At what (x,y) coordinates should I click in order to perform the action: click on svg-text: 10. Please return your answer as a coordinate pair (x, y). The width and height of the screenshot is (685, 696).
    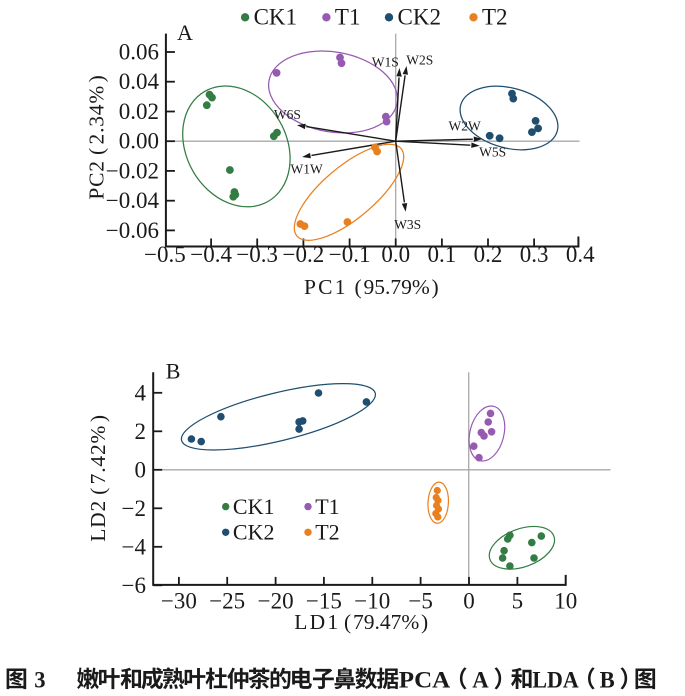
    Looking at the image, I should click on (565, 601).